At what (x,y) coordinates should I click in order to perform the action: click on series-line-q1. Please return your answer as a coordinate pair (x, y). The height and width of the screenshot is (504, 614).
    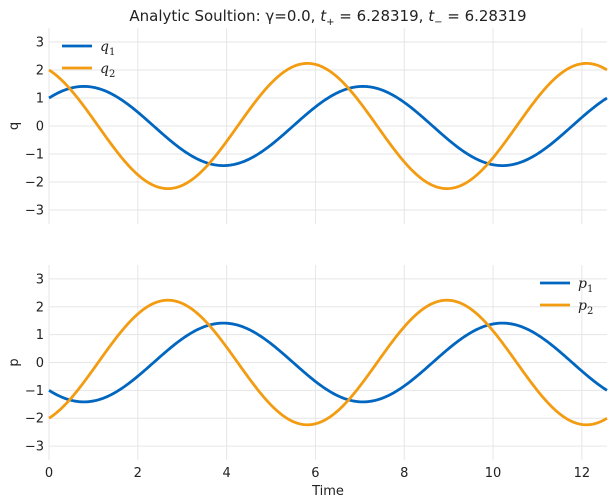
    Looking at the image, I should click on (328, 126).